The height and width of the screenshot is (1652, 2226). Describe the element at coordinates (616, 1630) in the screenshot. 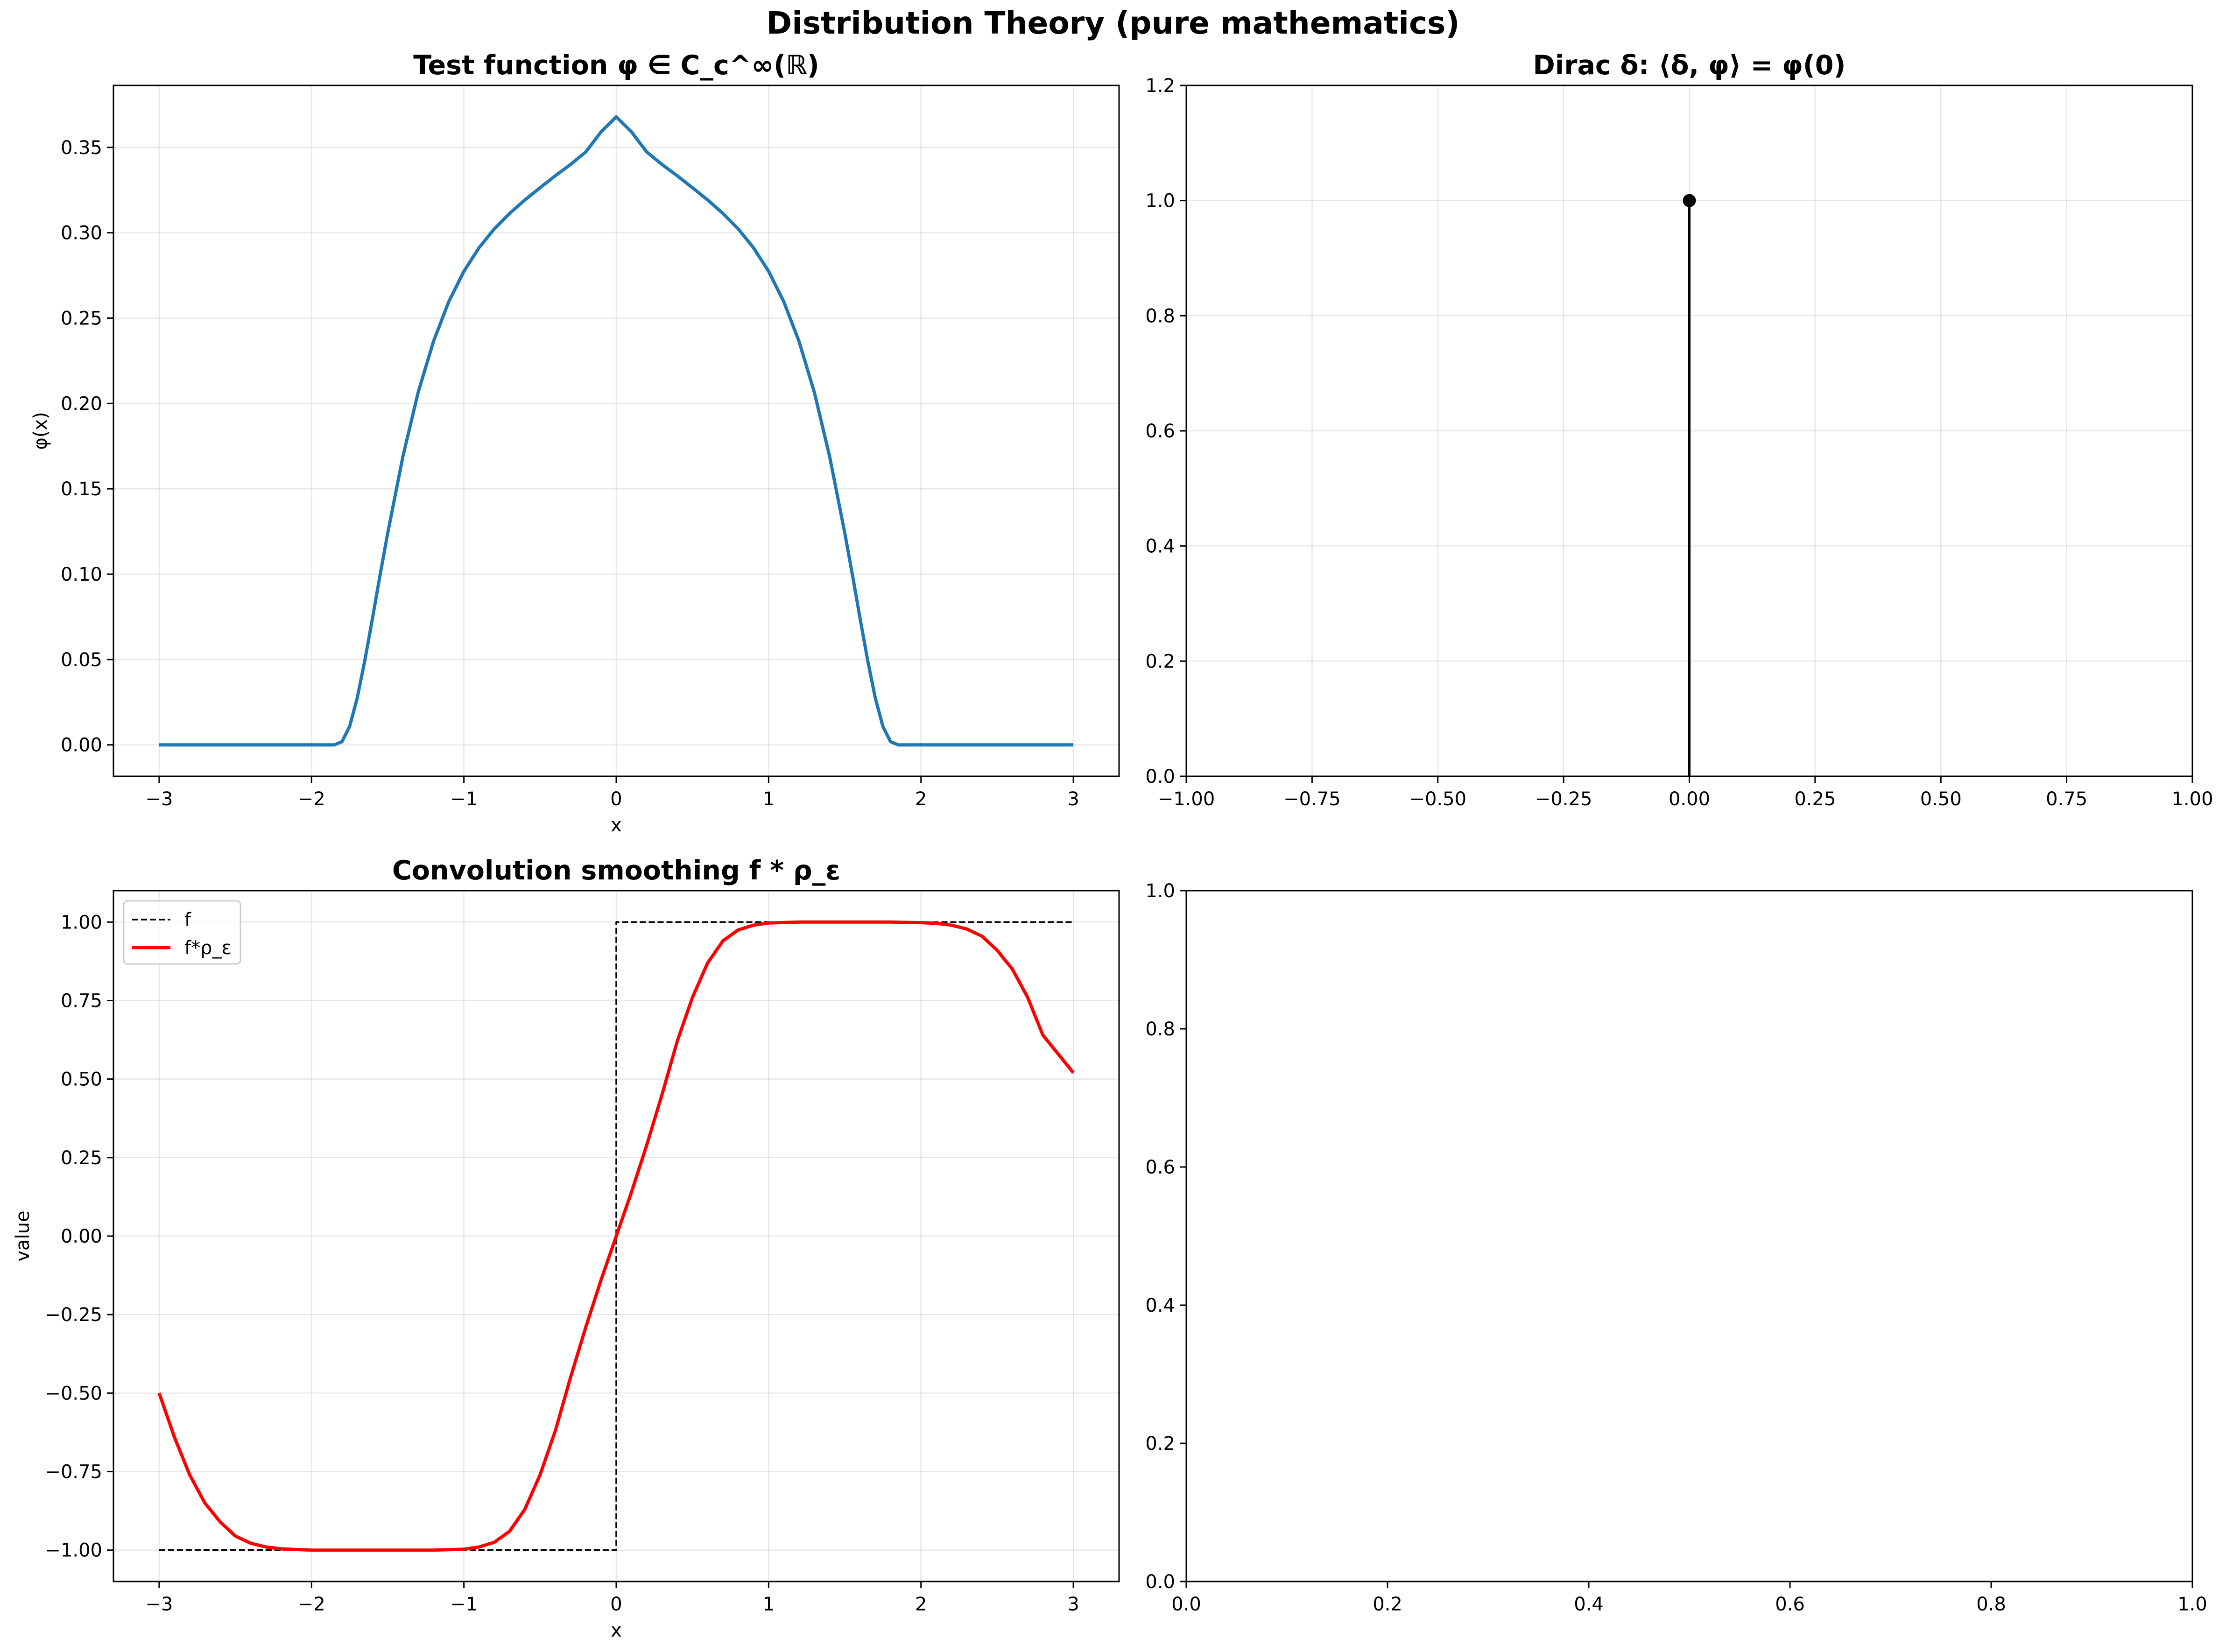

I see `x-axis-label-convolution: x` at that location.